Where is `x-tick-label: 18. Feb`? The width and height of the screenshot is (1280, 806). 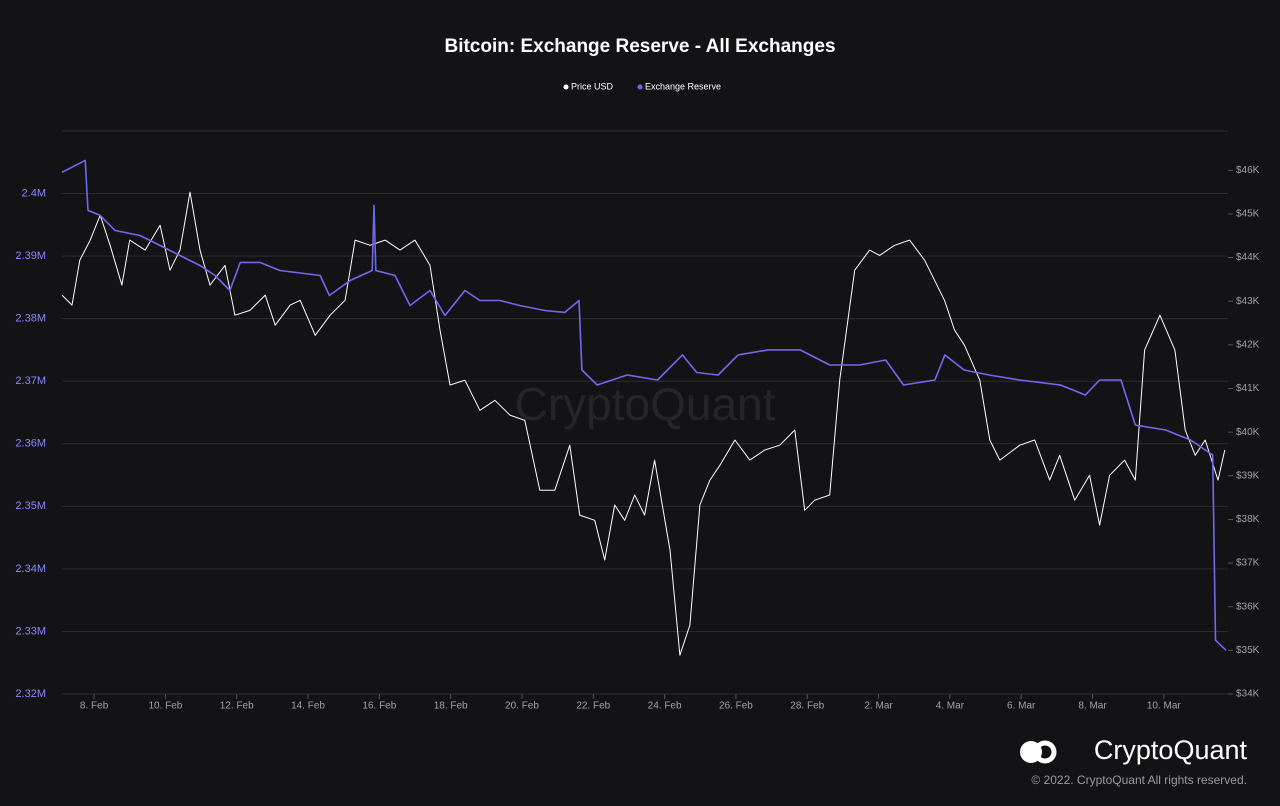
x-tick-label: 18. Feb is located at coordinates (451, 706).